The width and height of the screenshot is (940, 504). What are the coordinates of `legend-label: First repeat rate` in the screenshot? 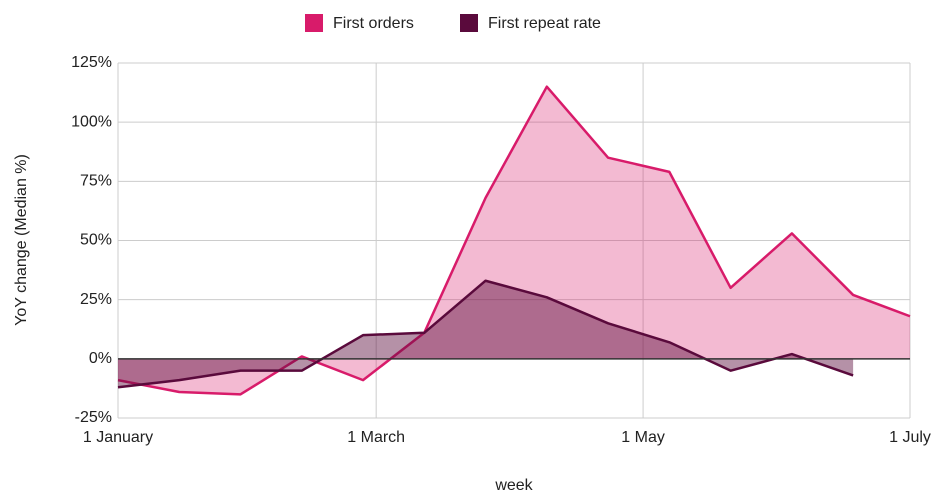 It's located at (544, 23).